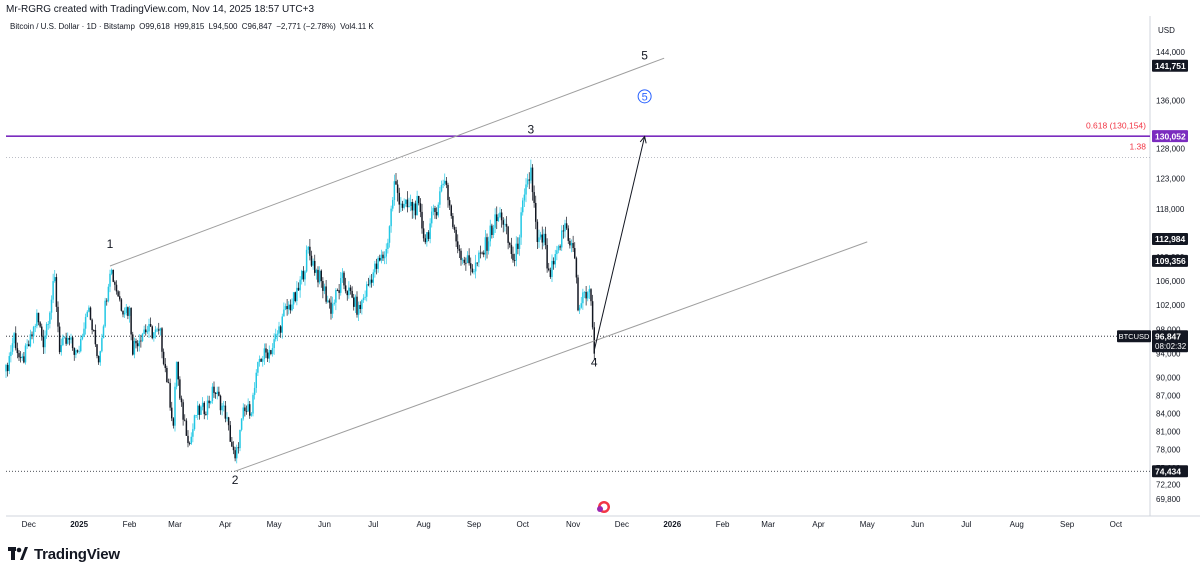 The image size is (1200, 572). What do you see at coordinates (1168, 329) in the screenshot?
I see `y-tick-label: 98,000` at bounding box center [1168, 329].